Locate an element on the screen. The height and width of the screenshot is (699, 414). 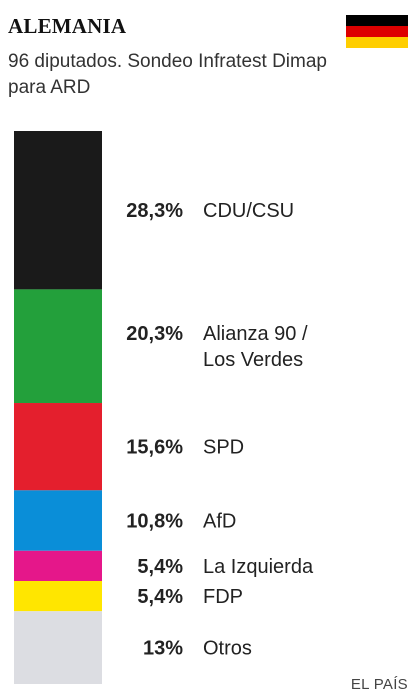
flag-stripe-black is located at coordinates (377, 20).